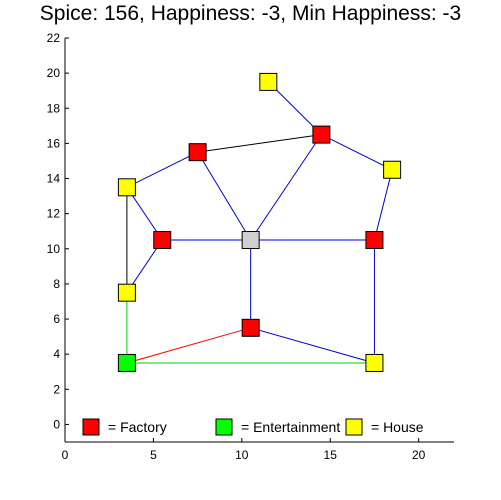 The image size is (501, 500). Describe the element at coordinates (286, 187) in the screenshot. I see `road-edge-f1-s1` at that location.